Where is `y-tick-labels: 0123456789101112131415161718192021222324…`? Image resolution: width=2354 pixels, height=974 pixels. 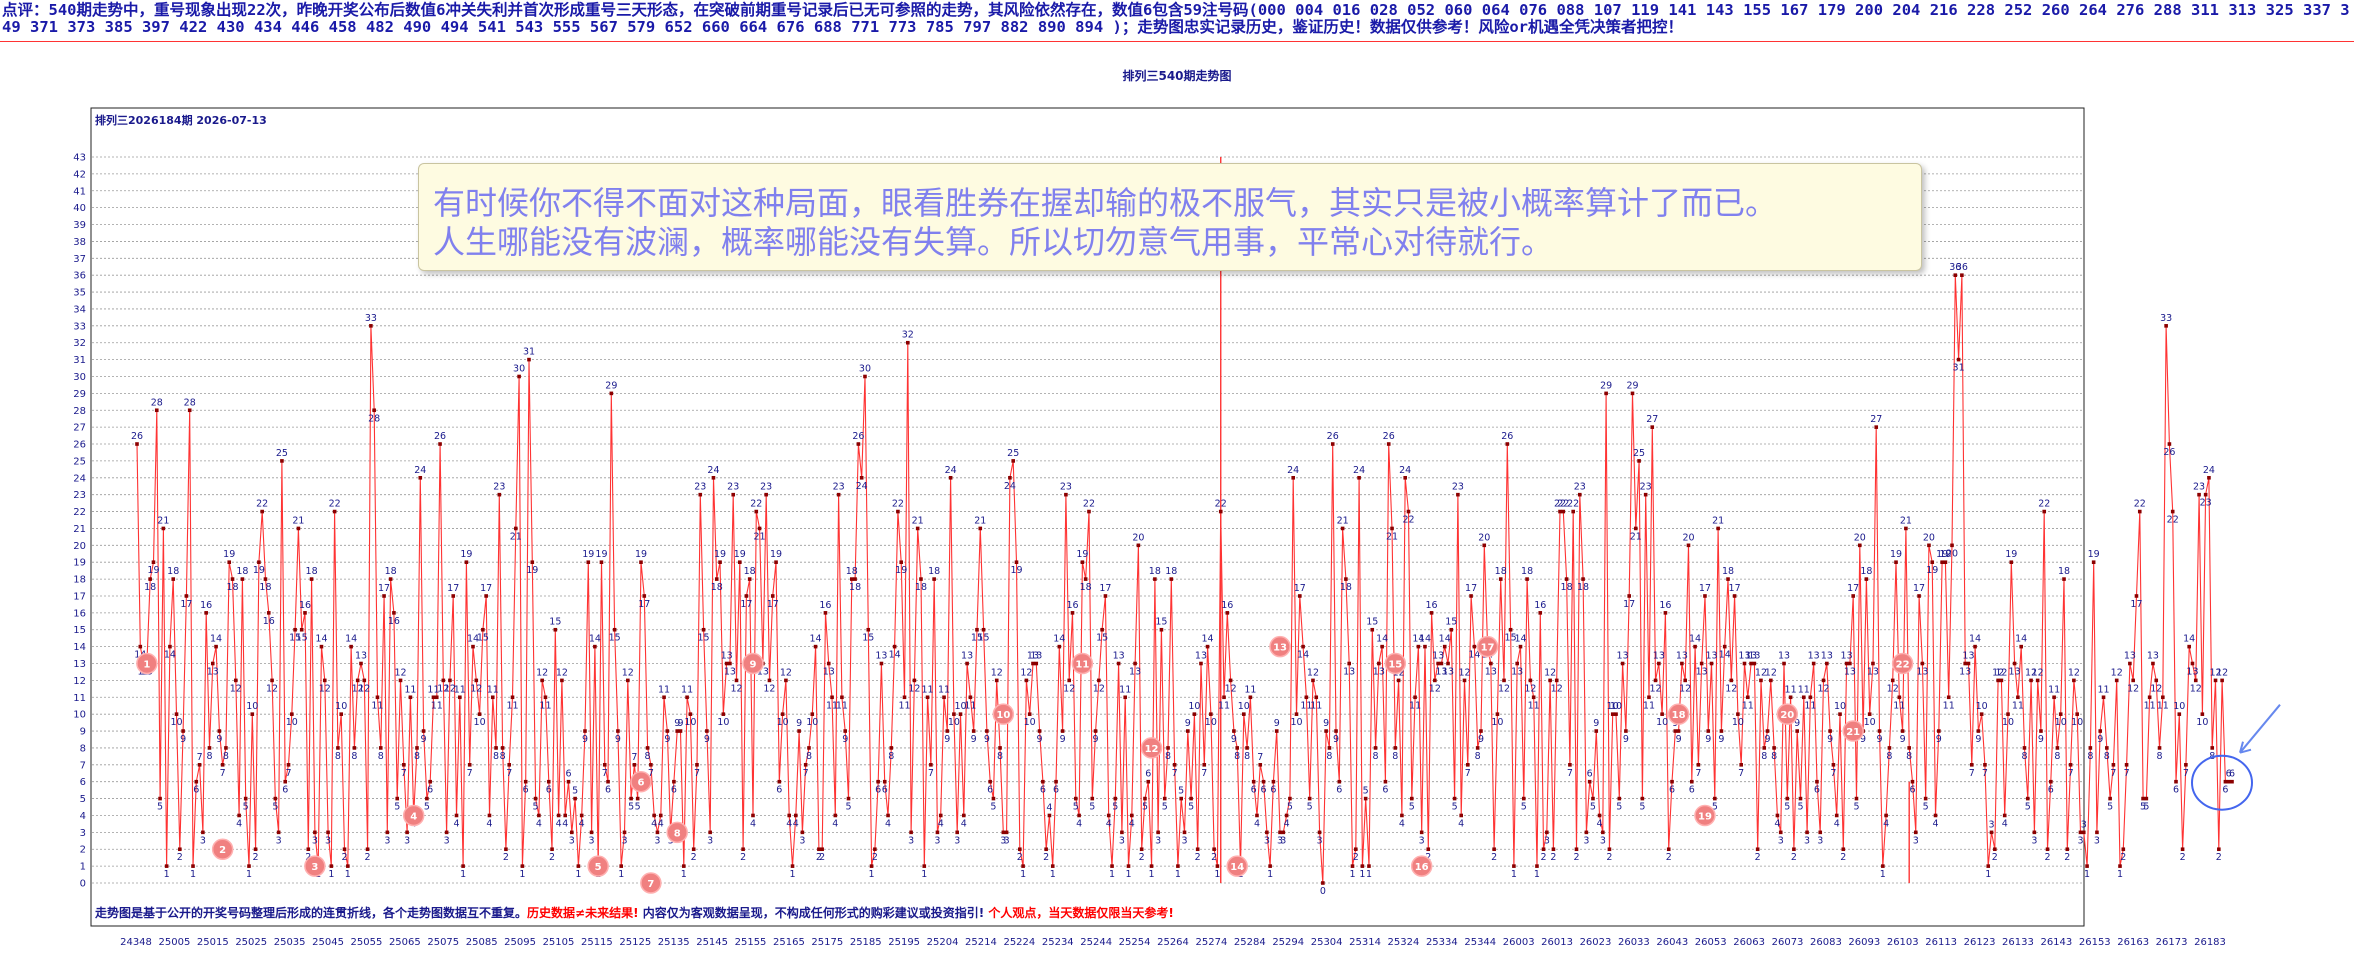 y-tick-labels: 0123456789101112131415161718192021222324… is located at coordinates (79, 521).